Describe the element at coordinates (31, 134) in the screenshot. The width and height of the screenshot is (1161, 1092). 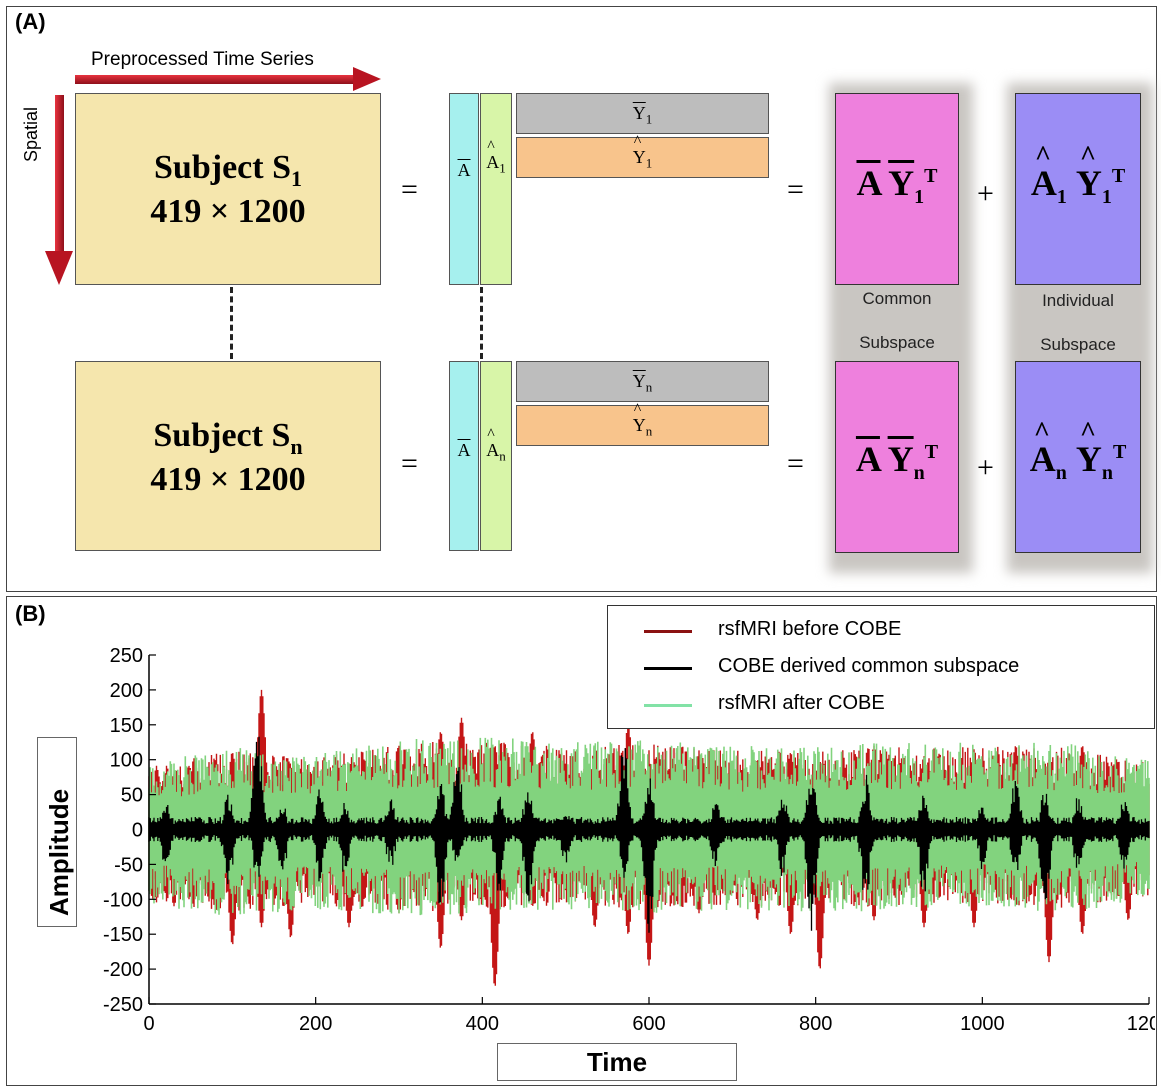
I see `spatial-label: Spatial` at that location.